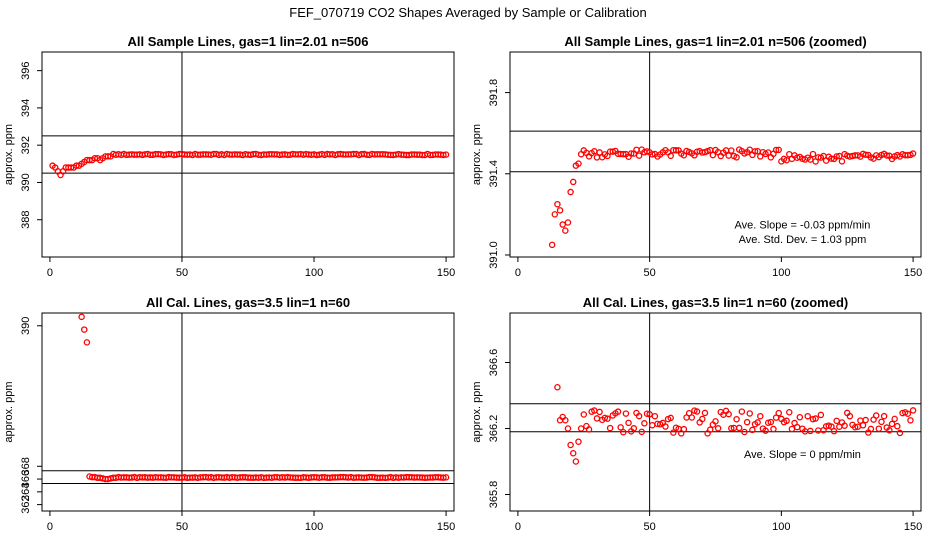  I want to click on y-tick-label: 364, so click(26, 492).